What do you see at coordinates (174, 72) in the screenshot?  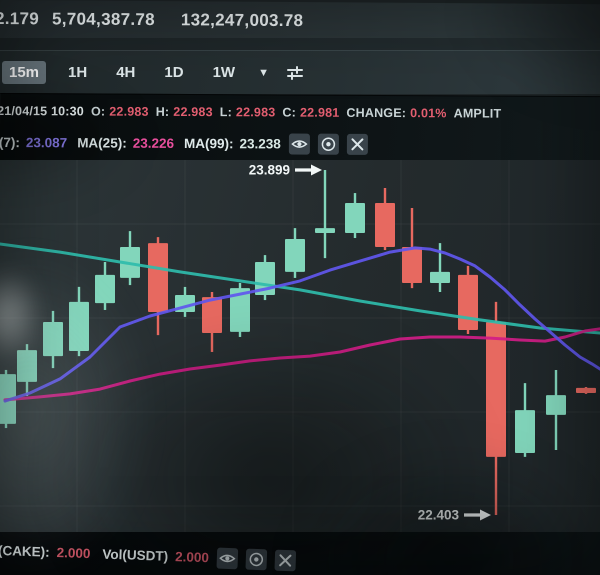 I see `timeframe-1d: 1D` at bounding box center [174, 72].